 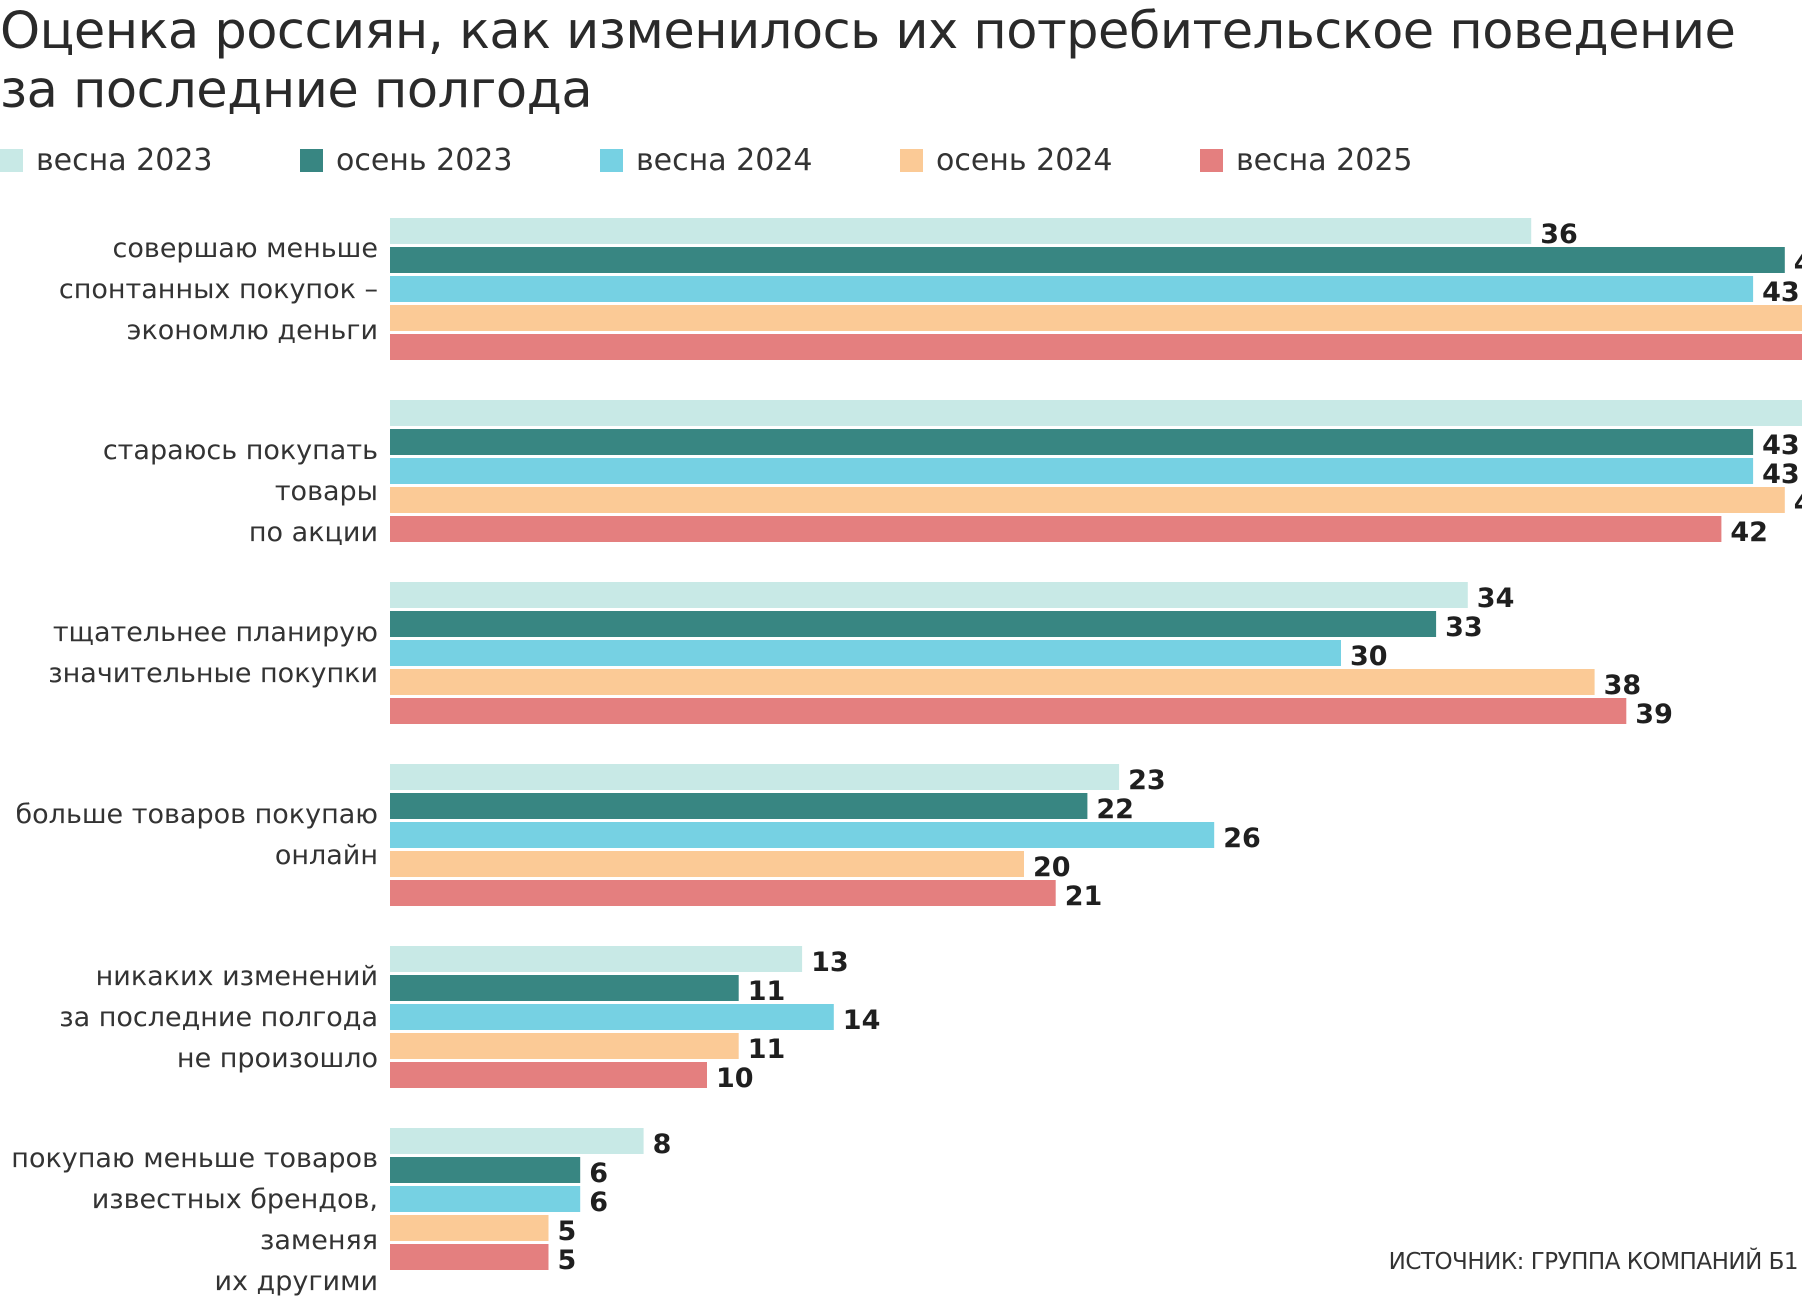 I want to click on bar-value-label: 21, so click(x=1084, y=896).